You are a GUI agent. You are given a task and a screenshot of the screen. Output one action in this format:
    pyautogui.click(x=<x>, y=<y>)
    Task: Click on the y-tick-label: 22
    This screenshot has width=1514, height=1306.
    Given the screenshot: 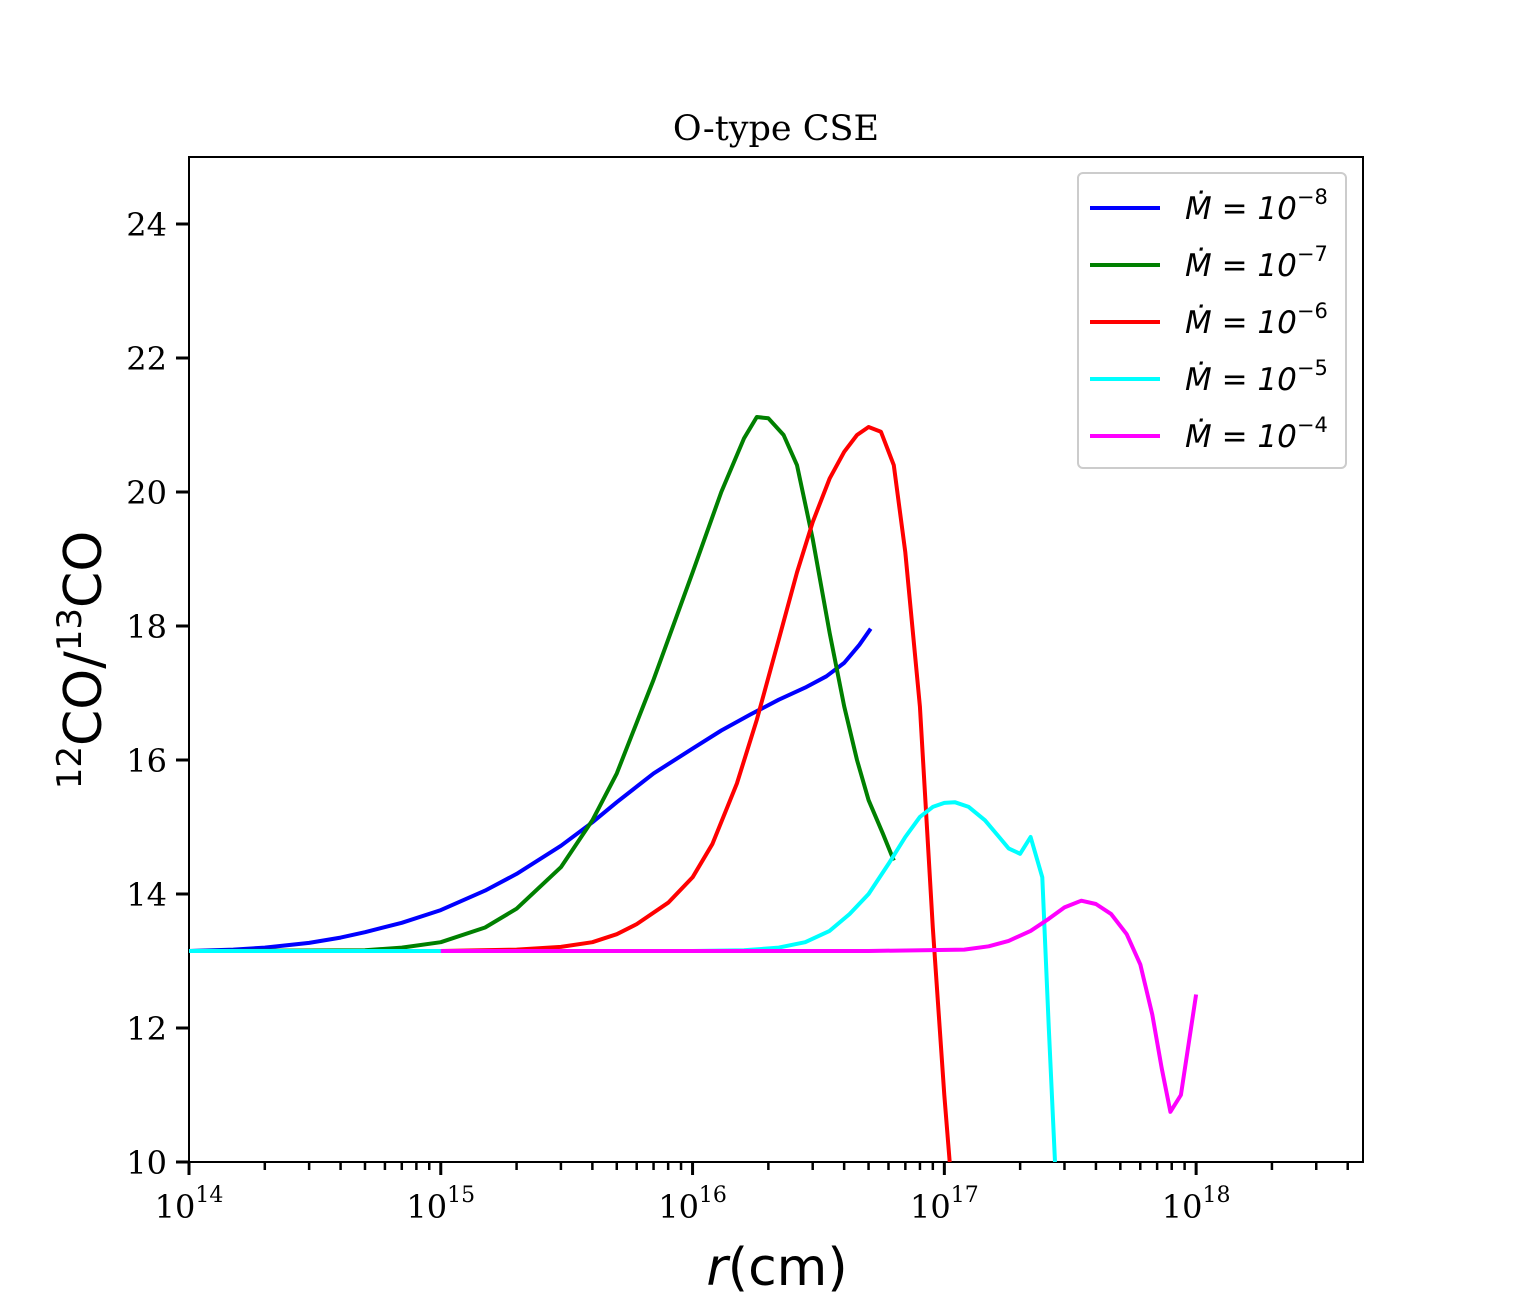 What is the action you would take?
    pyautogui.click(x=146, y=359)
    